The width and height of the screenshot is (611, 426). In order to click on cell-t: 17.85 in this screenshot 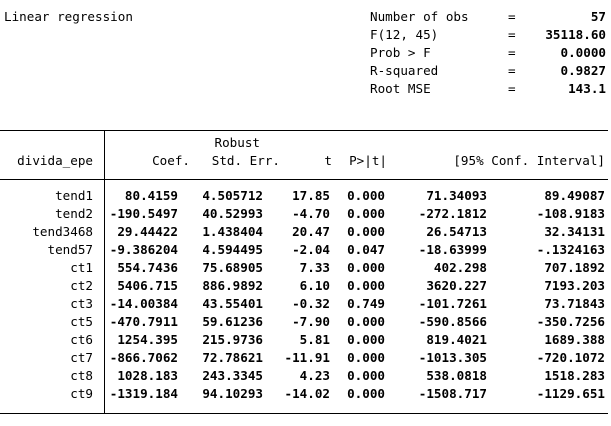, I will do `click(311, 195)`.